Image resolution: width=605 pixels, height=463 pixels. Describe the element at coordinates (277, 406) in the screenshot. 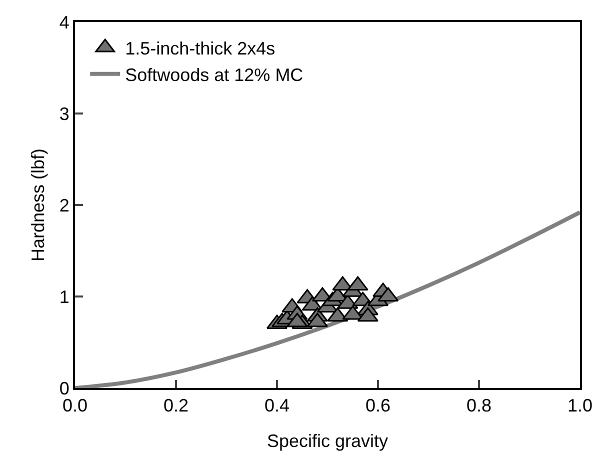

I see `x-tick-label: 0.4` at that location.